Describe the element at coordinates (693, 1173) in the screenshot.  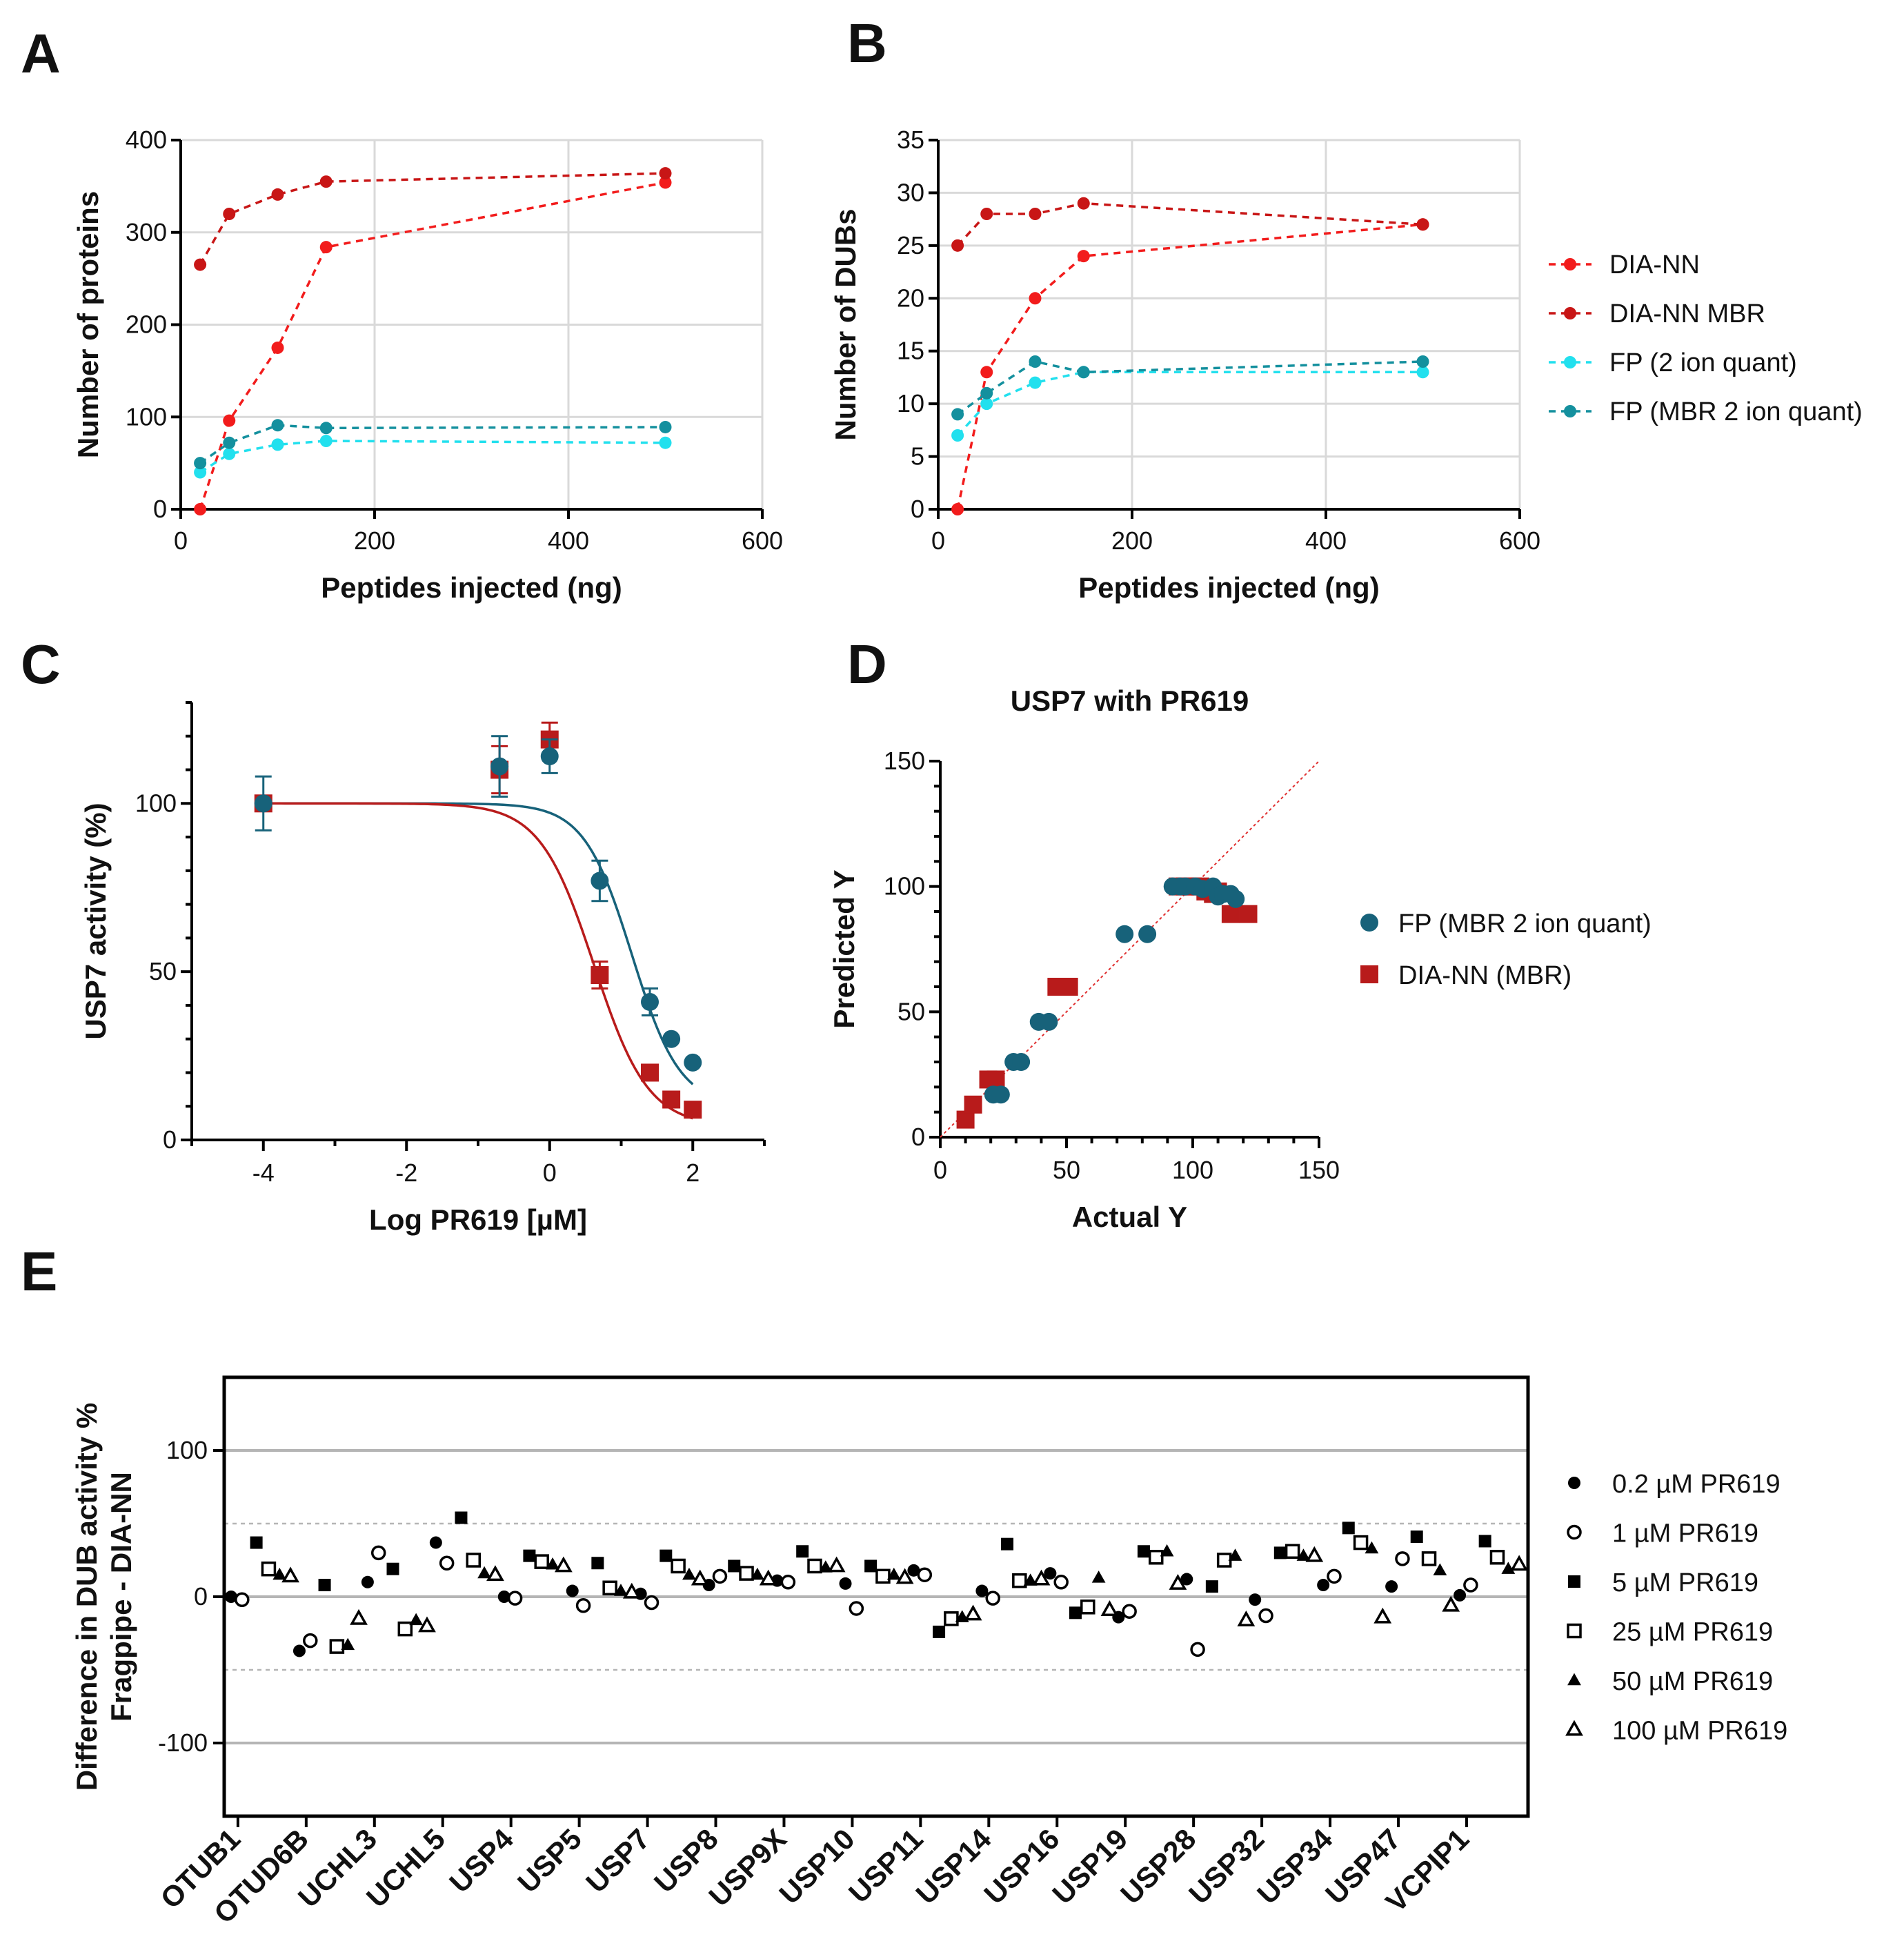
I see `x-tick-label: 2` at that location.